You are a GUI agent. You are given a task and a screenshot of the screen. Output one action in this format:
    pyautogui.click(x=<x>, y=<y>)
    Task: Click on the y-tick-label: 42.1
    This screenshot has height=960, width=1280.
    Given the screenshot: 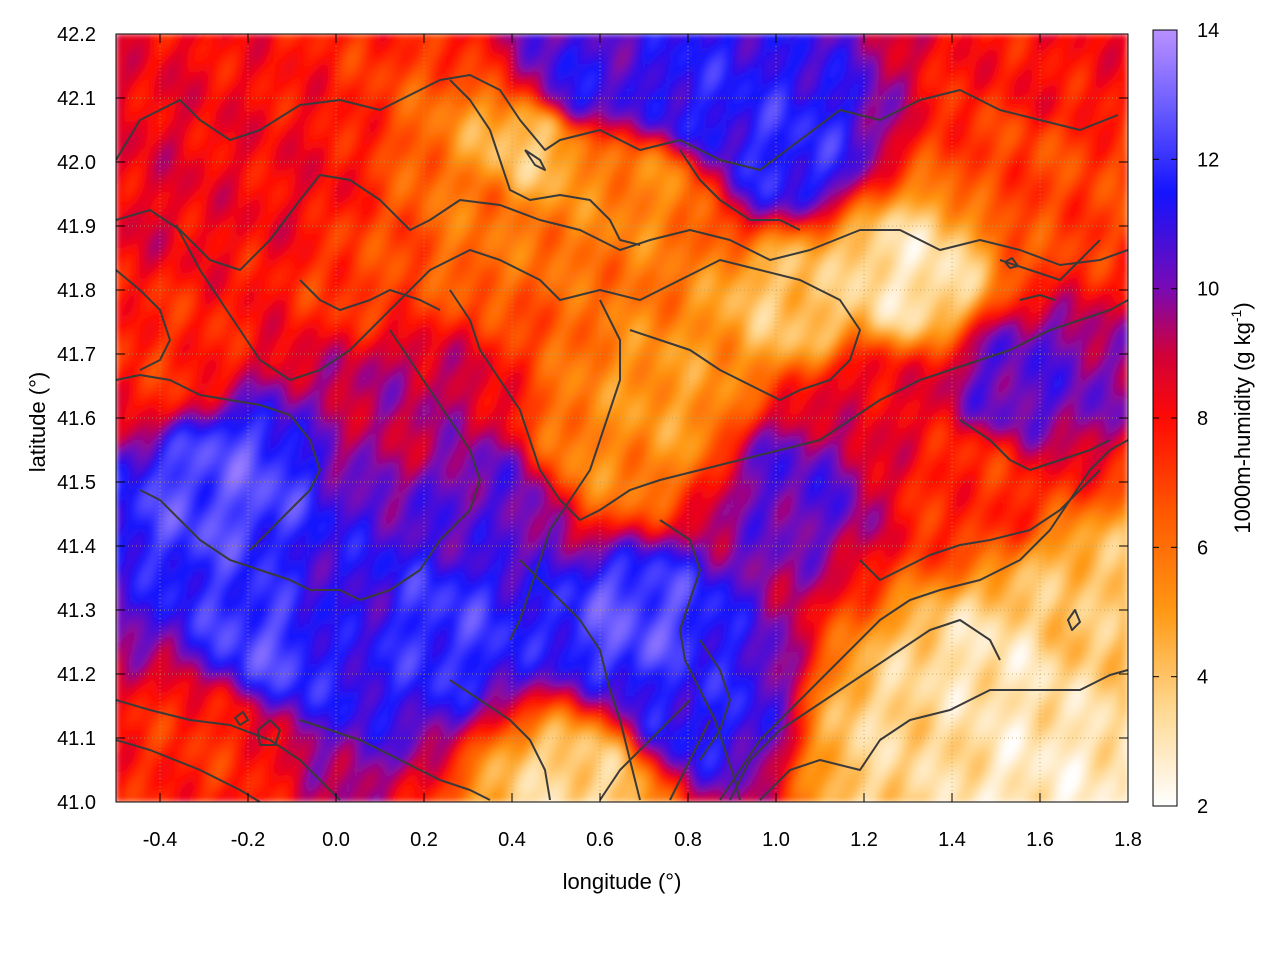 What is the action you would take?
    pyautogui.click(x=76, y=99)
    